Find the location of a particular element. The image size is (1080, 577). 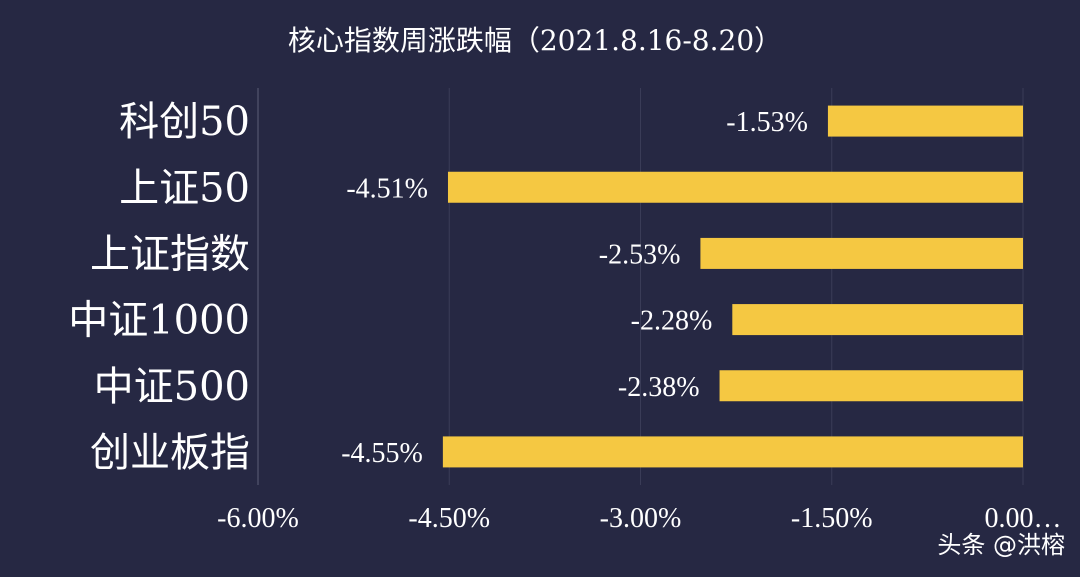

data-label: -2.28% is located at coordinates (672, 321).